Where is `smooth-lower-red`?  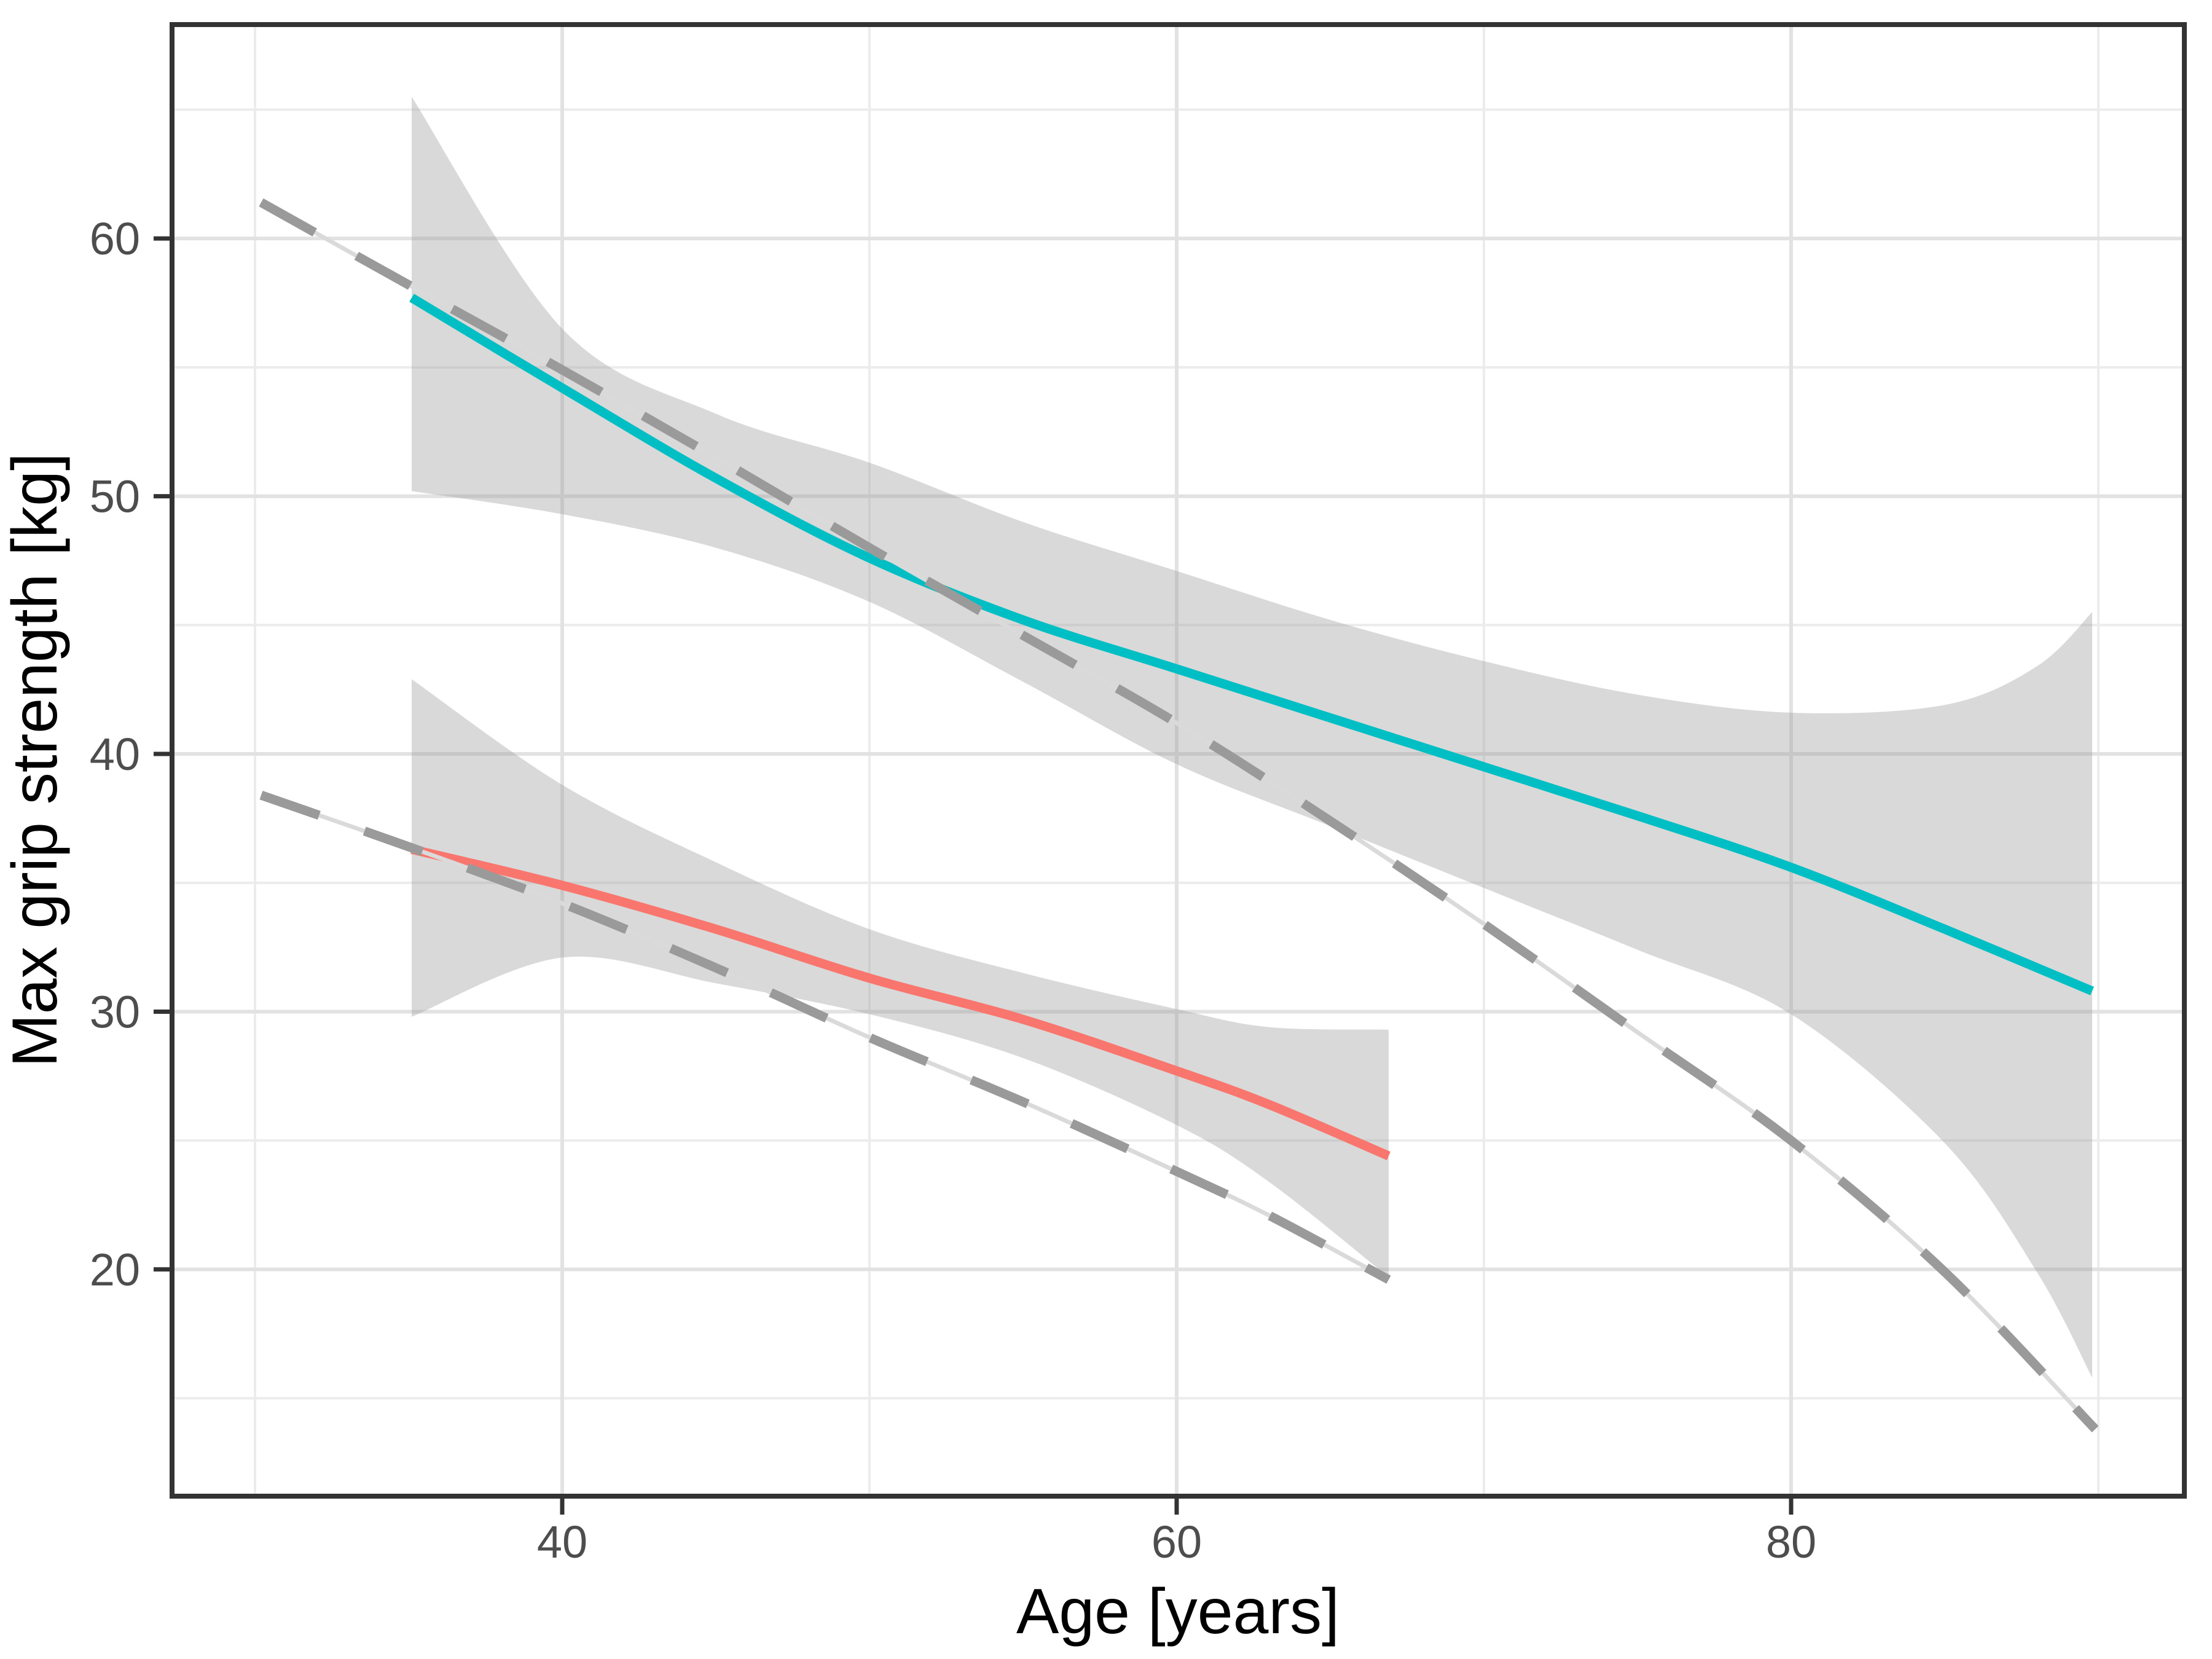
smooth-lower-red is located at coordinates (900, 1002).